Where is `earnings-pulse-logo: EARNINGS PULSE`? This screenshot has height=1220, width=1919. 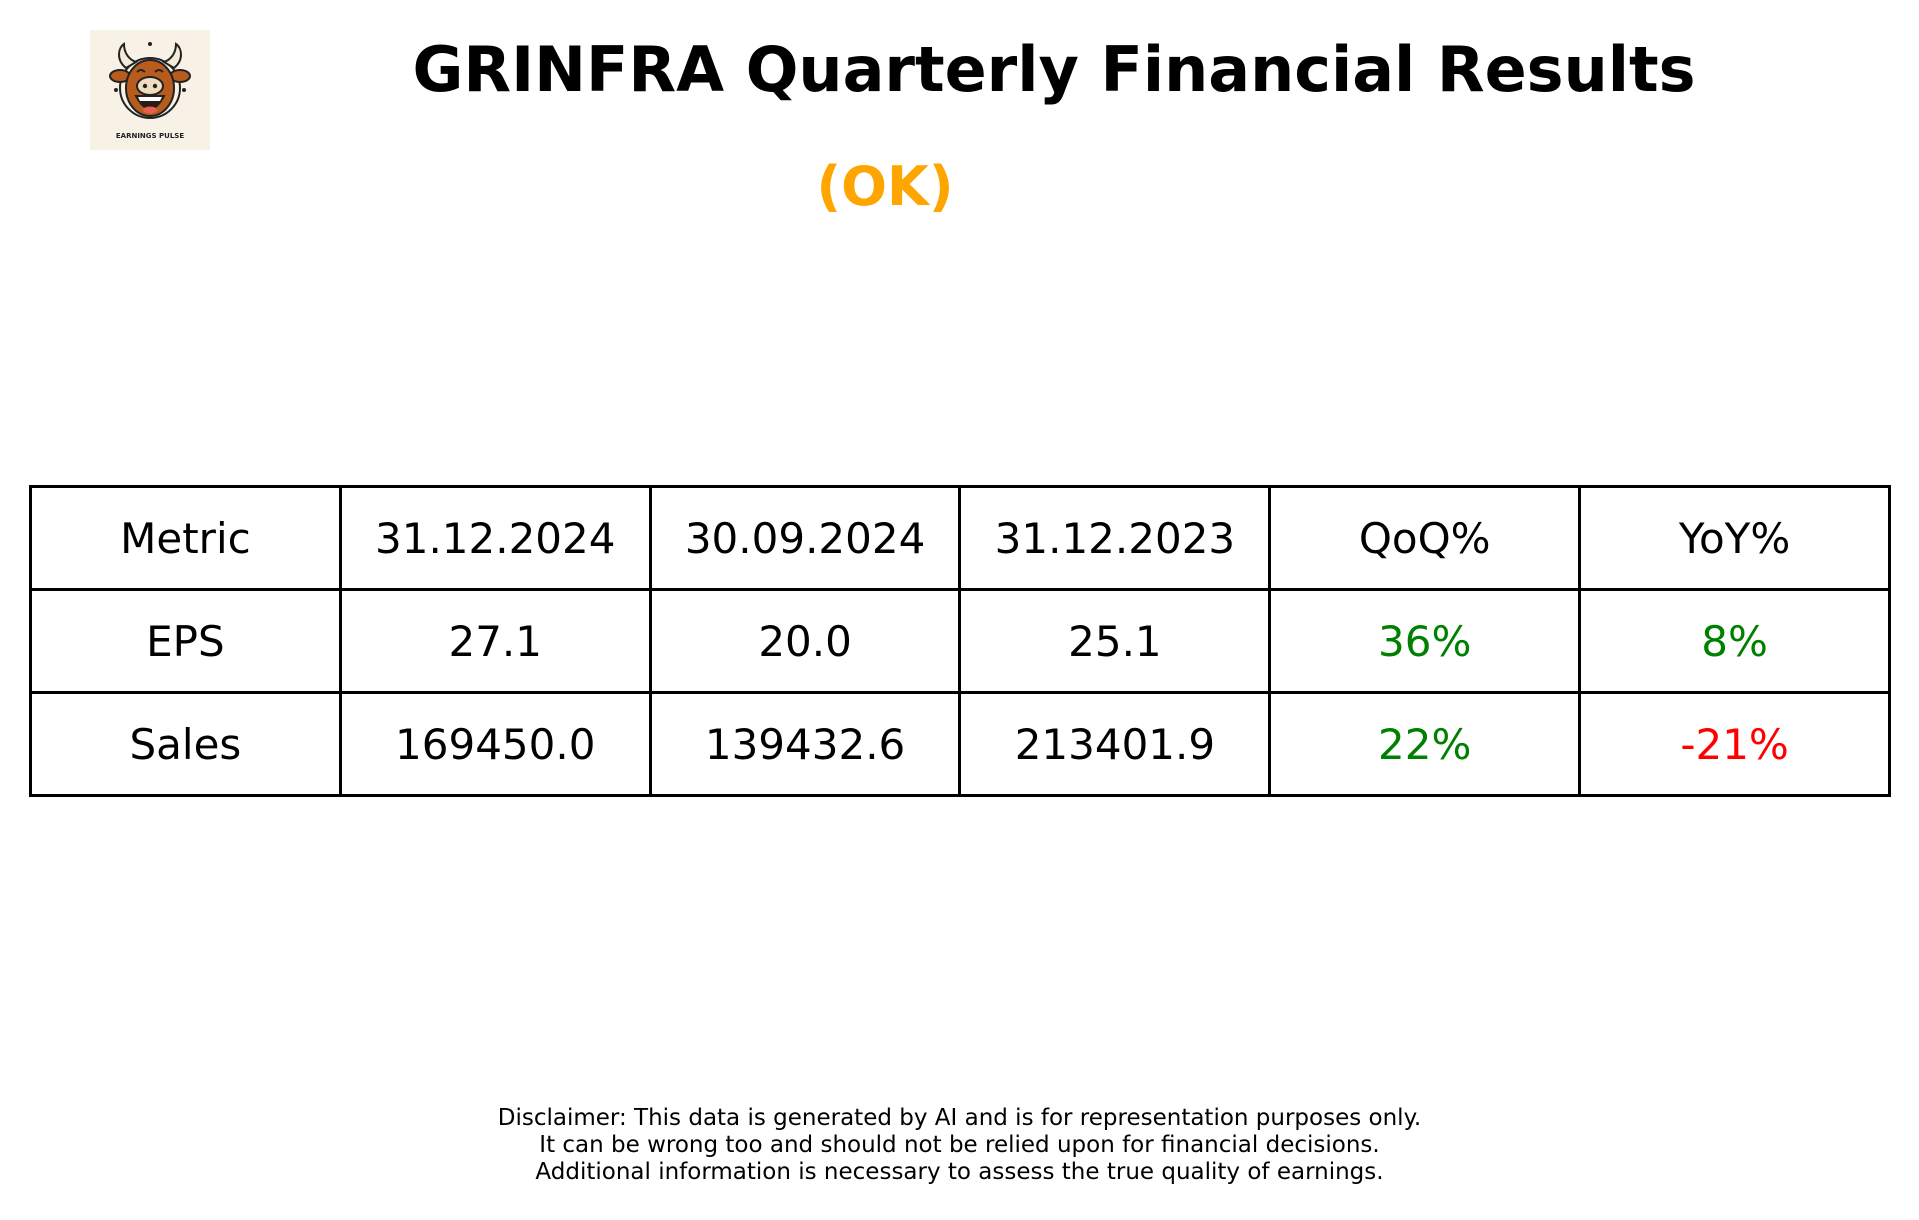
earnings-pulse-logo: EARNINGS PULSE is located at coordinates (150, 90).